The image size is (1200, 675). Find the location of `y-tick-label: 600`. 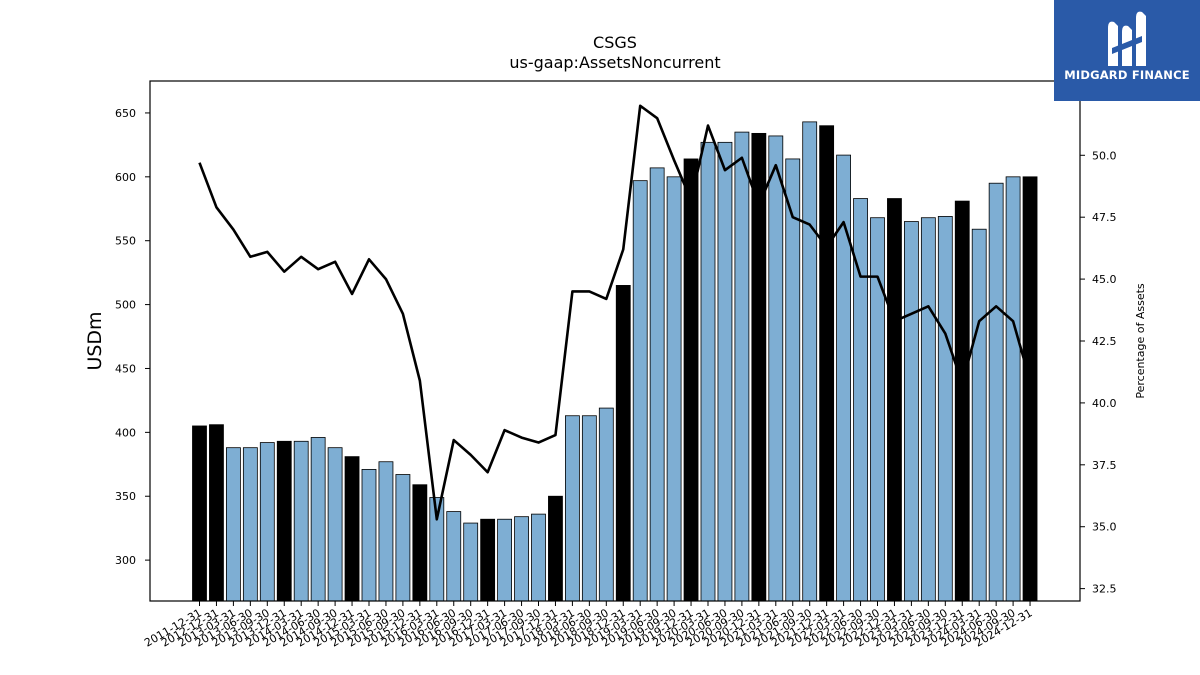

y-tick-label: 600 is located at coordinates (125, 177).